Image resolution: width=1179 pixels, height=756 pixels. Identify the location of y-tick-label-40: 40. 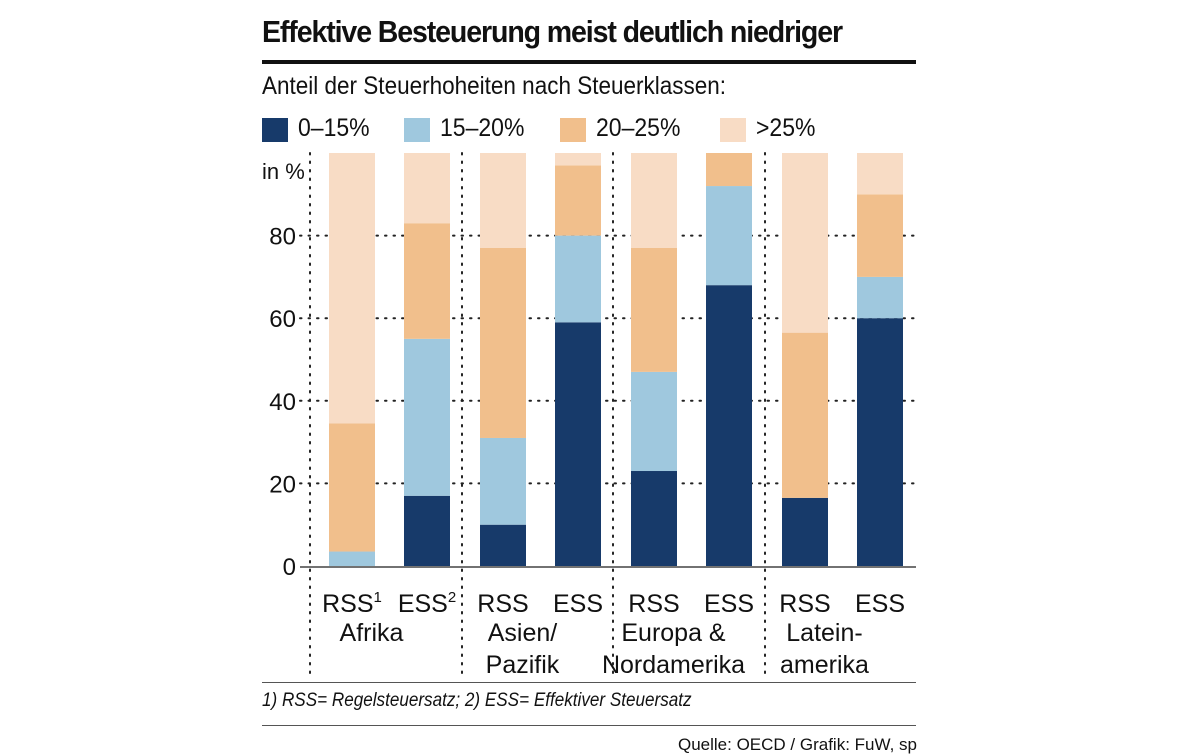
(282, 402).